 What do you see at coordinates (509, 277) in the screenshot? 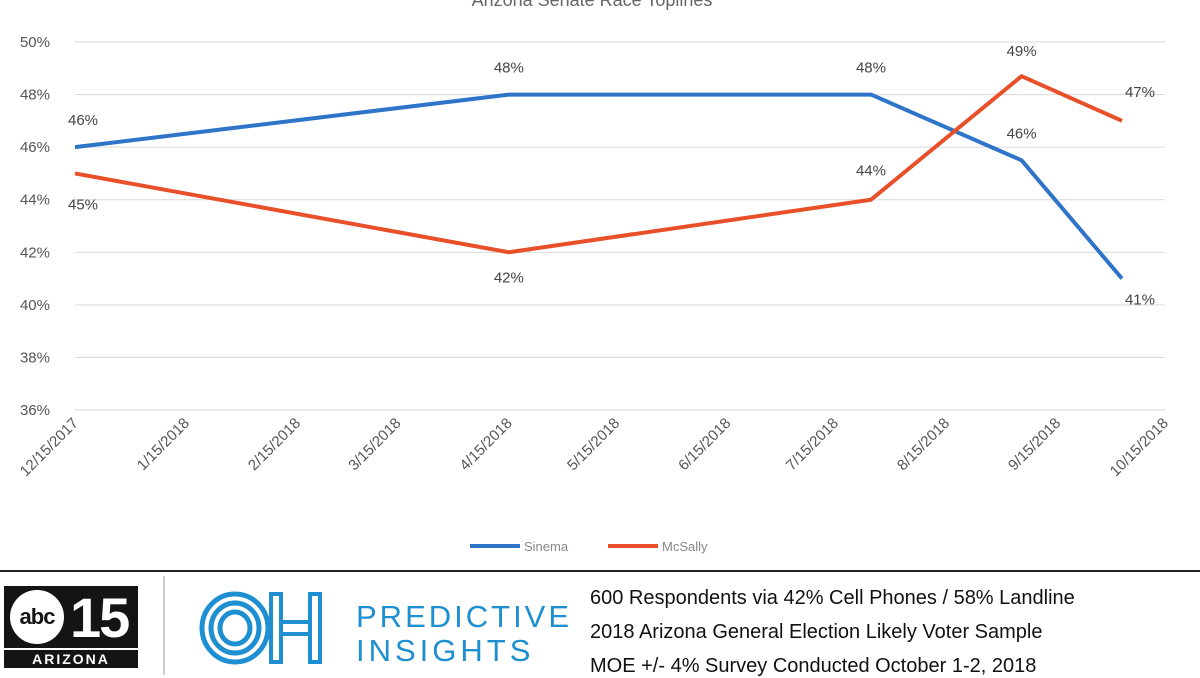
I see `data-label-mcsally: 42%` at bounding box center [509, 277].